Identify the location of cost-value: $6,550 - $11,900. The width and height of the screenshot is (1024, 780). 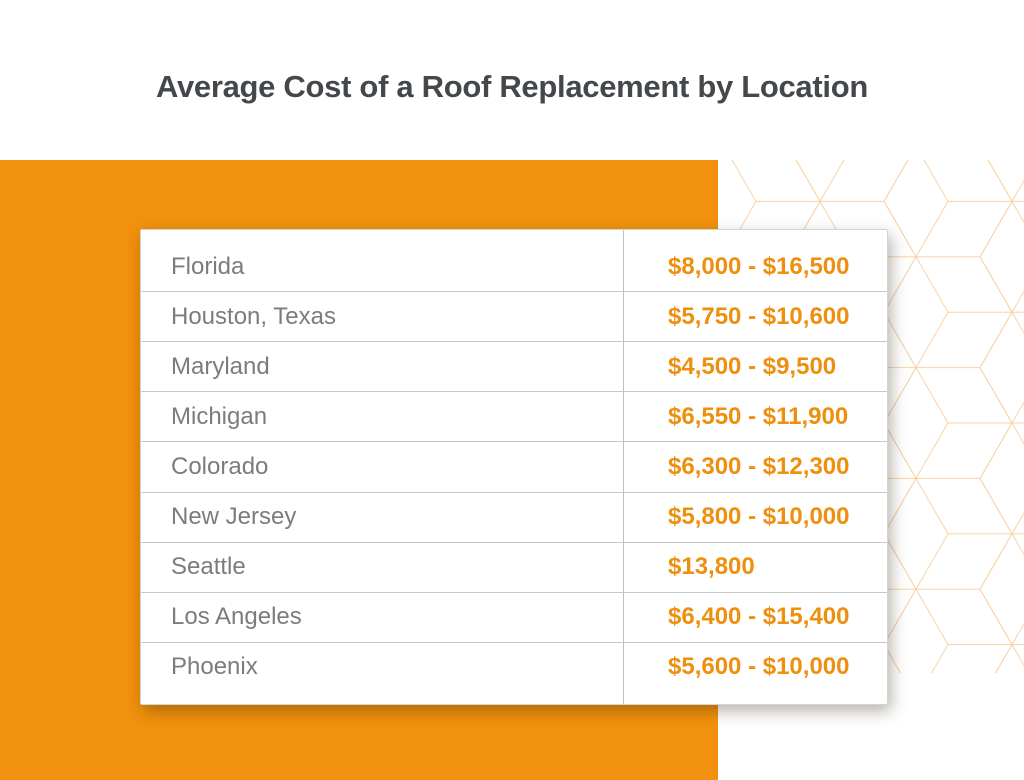
(758, 416).